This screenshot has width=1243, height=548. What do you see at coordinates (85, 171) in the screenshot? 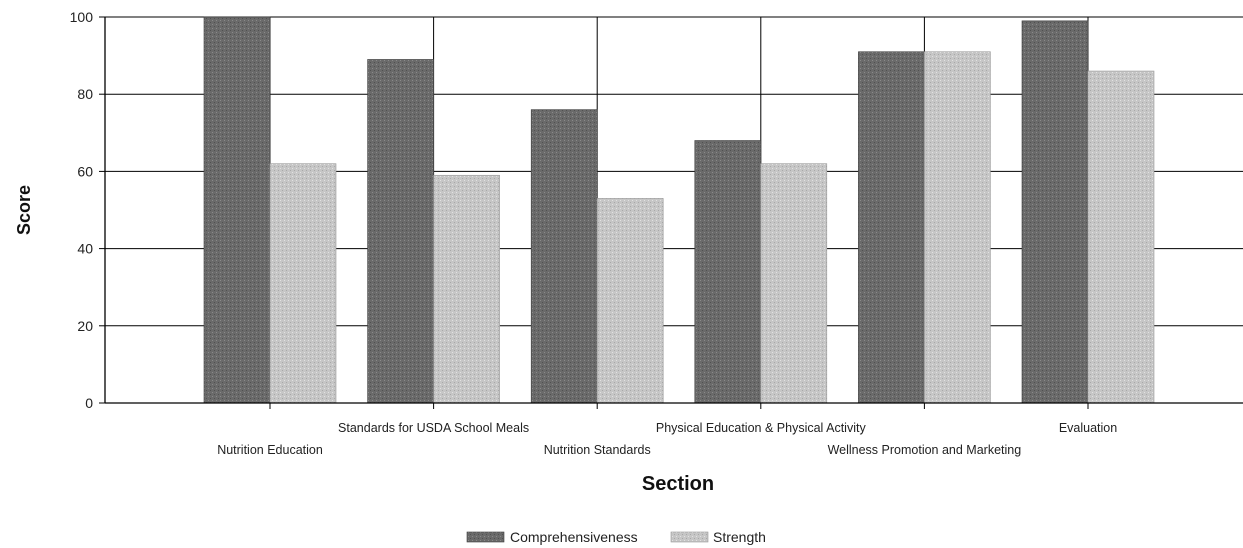
I see `y-tick-label: 60` at bounding box center [85, 171].